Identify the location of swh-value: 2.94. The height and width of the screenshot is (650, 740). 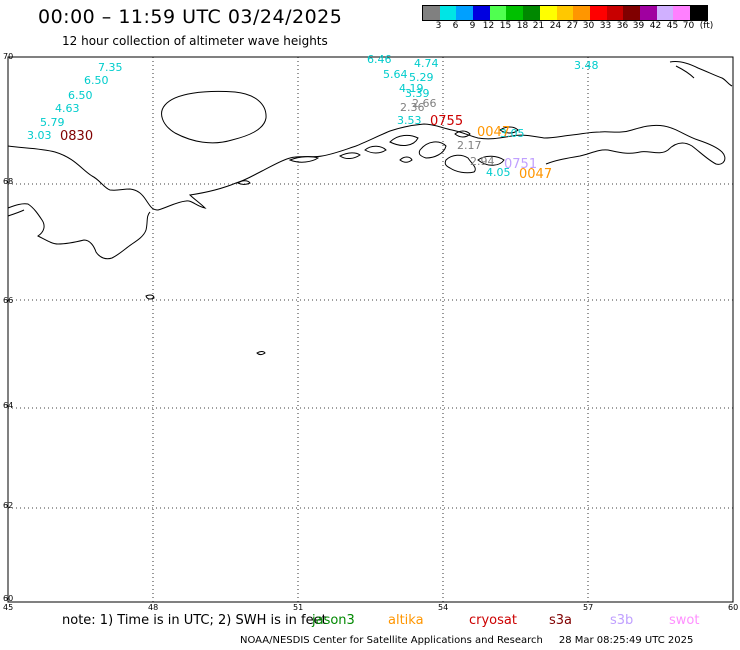
(482, 161).